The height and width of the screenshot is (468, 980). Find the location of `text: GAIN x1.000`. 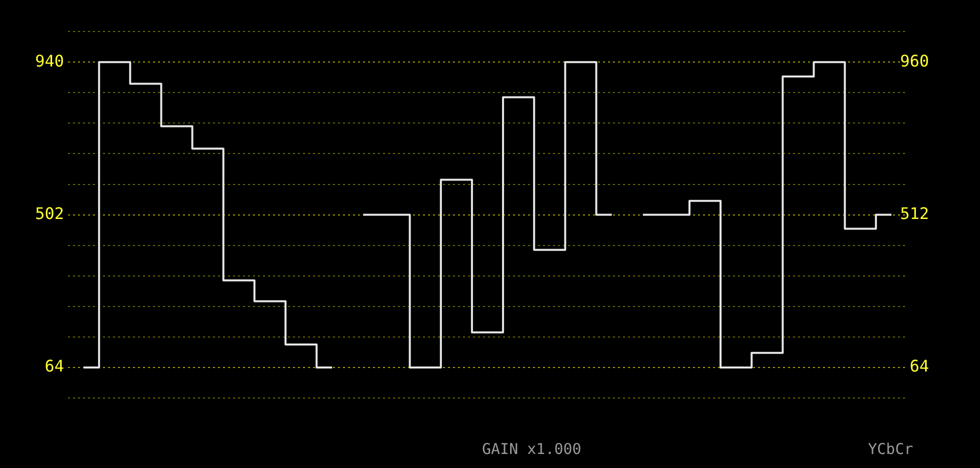

text: GAIN x1.000 is located at coordinates (532, 449).